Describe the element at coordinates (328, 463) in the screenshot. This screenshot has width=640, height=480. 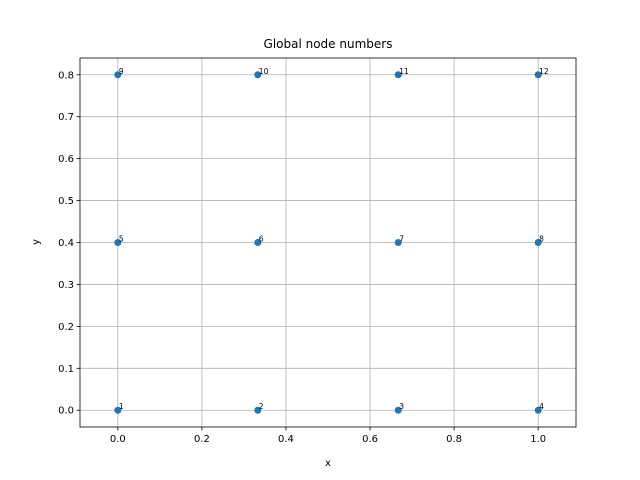
I see `x-axis-label: x` at that location.